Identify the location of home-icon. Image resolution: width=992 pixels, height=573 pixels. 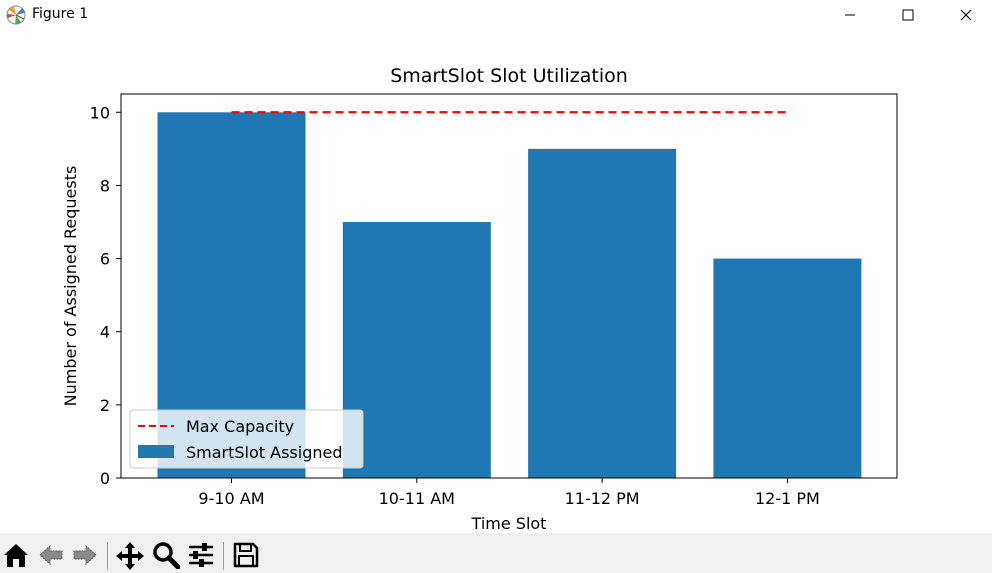
(16, 555).